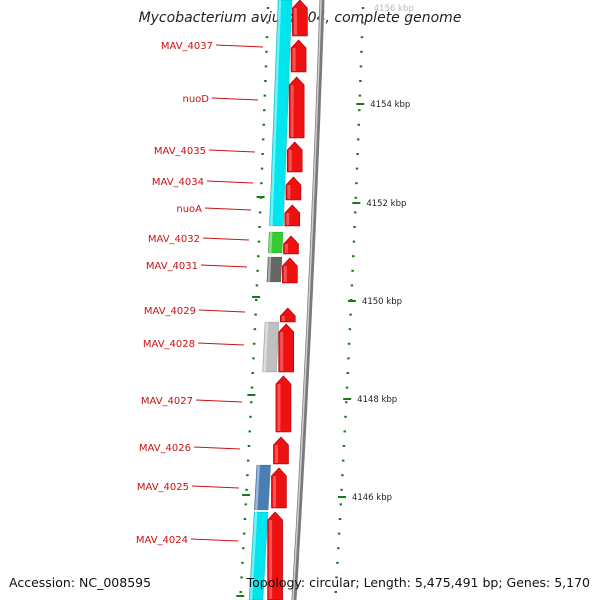 The width and height of the screenshot is (600, 600). What do you see at coordinates (257, 487) in the screenshot?
I see `steelblue-feature-highlight` at bounding box center [257, 487].